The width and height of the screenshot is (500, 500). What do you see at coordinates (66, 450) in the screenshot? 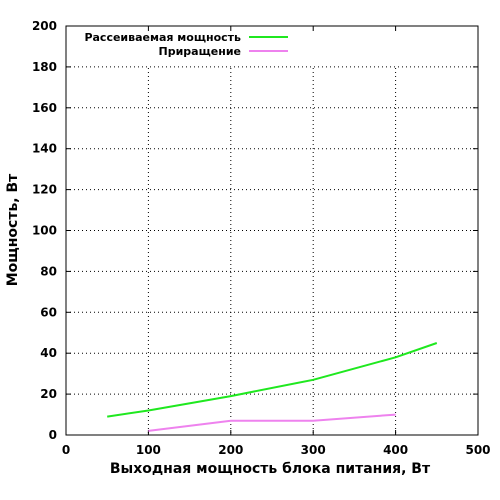
I see `x-tick-label: 0` at bounding box center [66, 450].